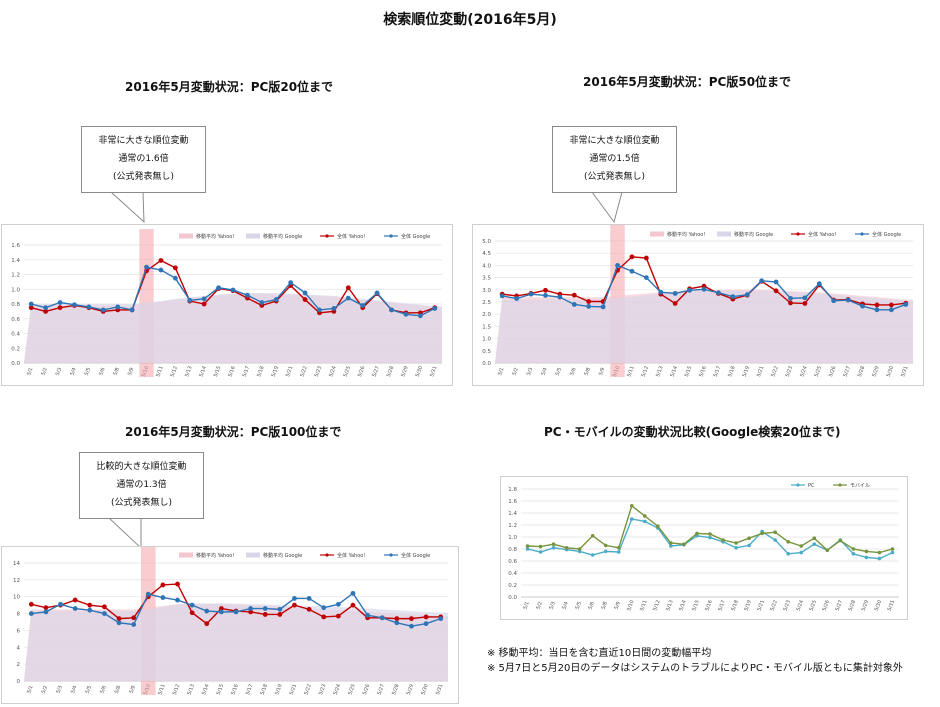 Image resolution: width=940 pixels, height=707 pixels. What do you see at coordinates (512, 586) in the screenshot?
I see `y-tick-label: 0.2` at bounding box center [512, 586].